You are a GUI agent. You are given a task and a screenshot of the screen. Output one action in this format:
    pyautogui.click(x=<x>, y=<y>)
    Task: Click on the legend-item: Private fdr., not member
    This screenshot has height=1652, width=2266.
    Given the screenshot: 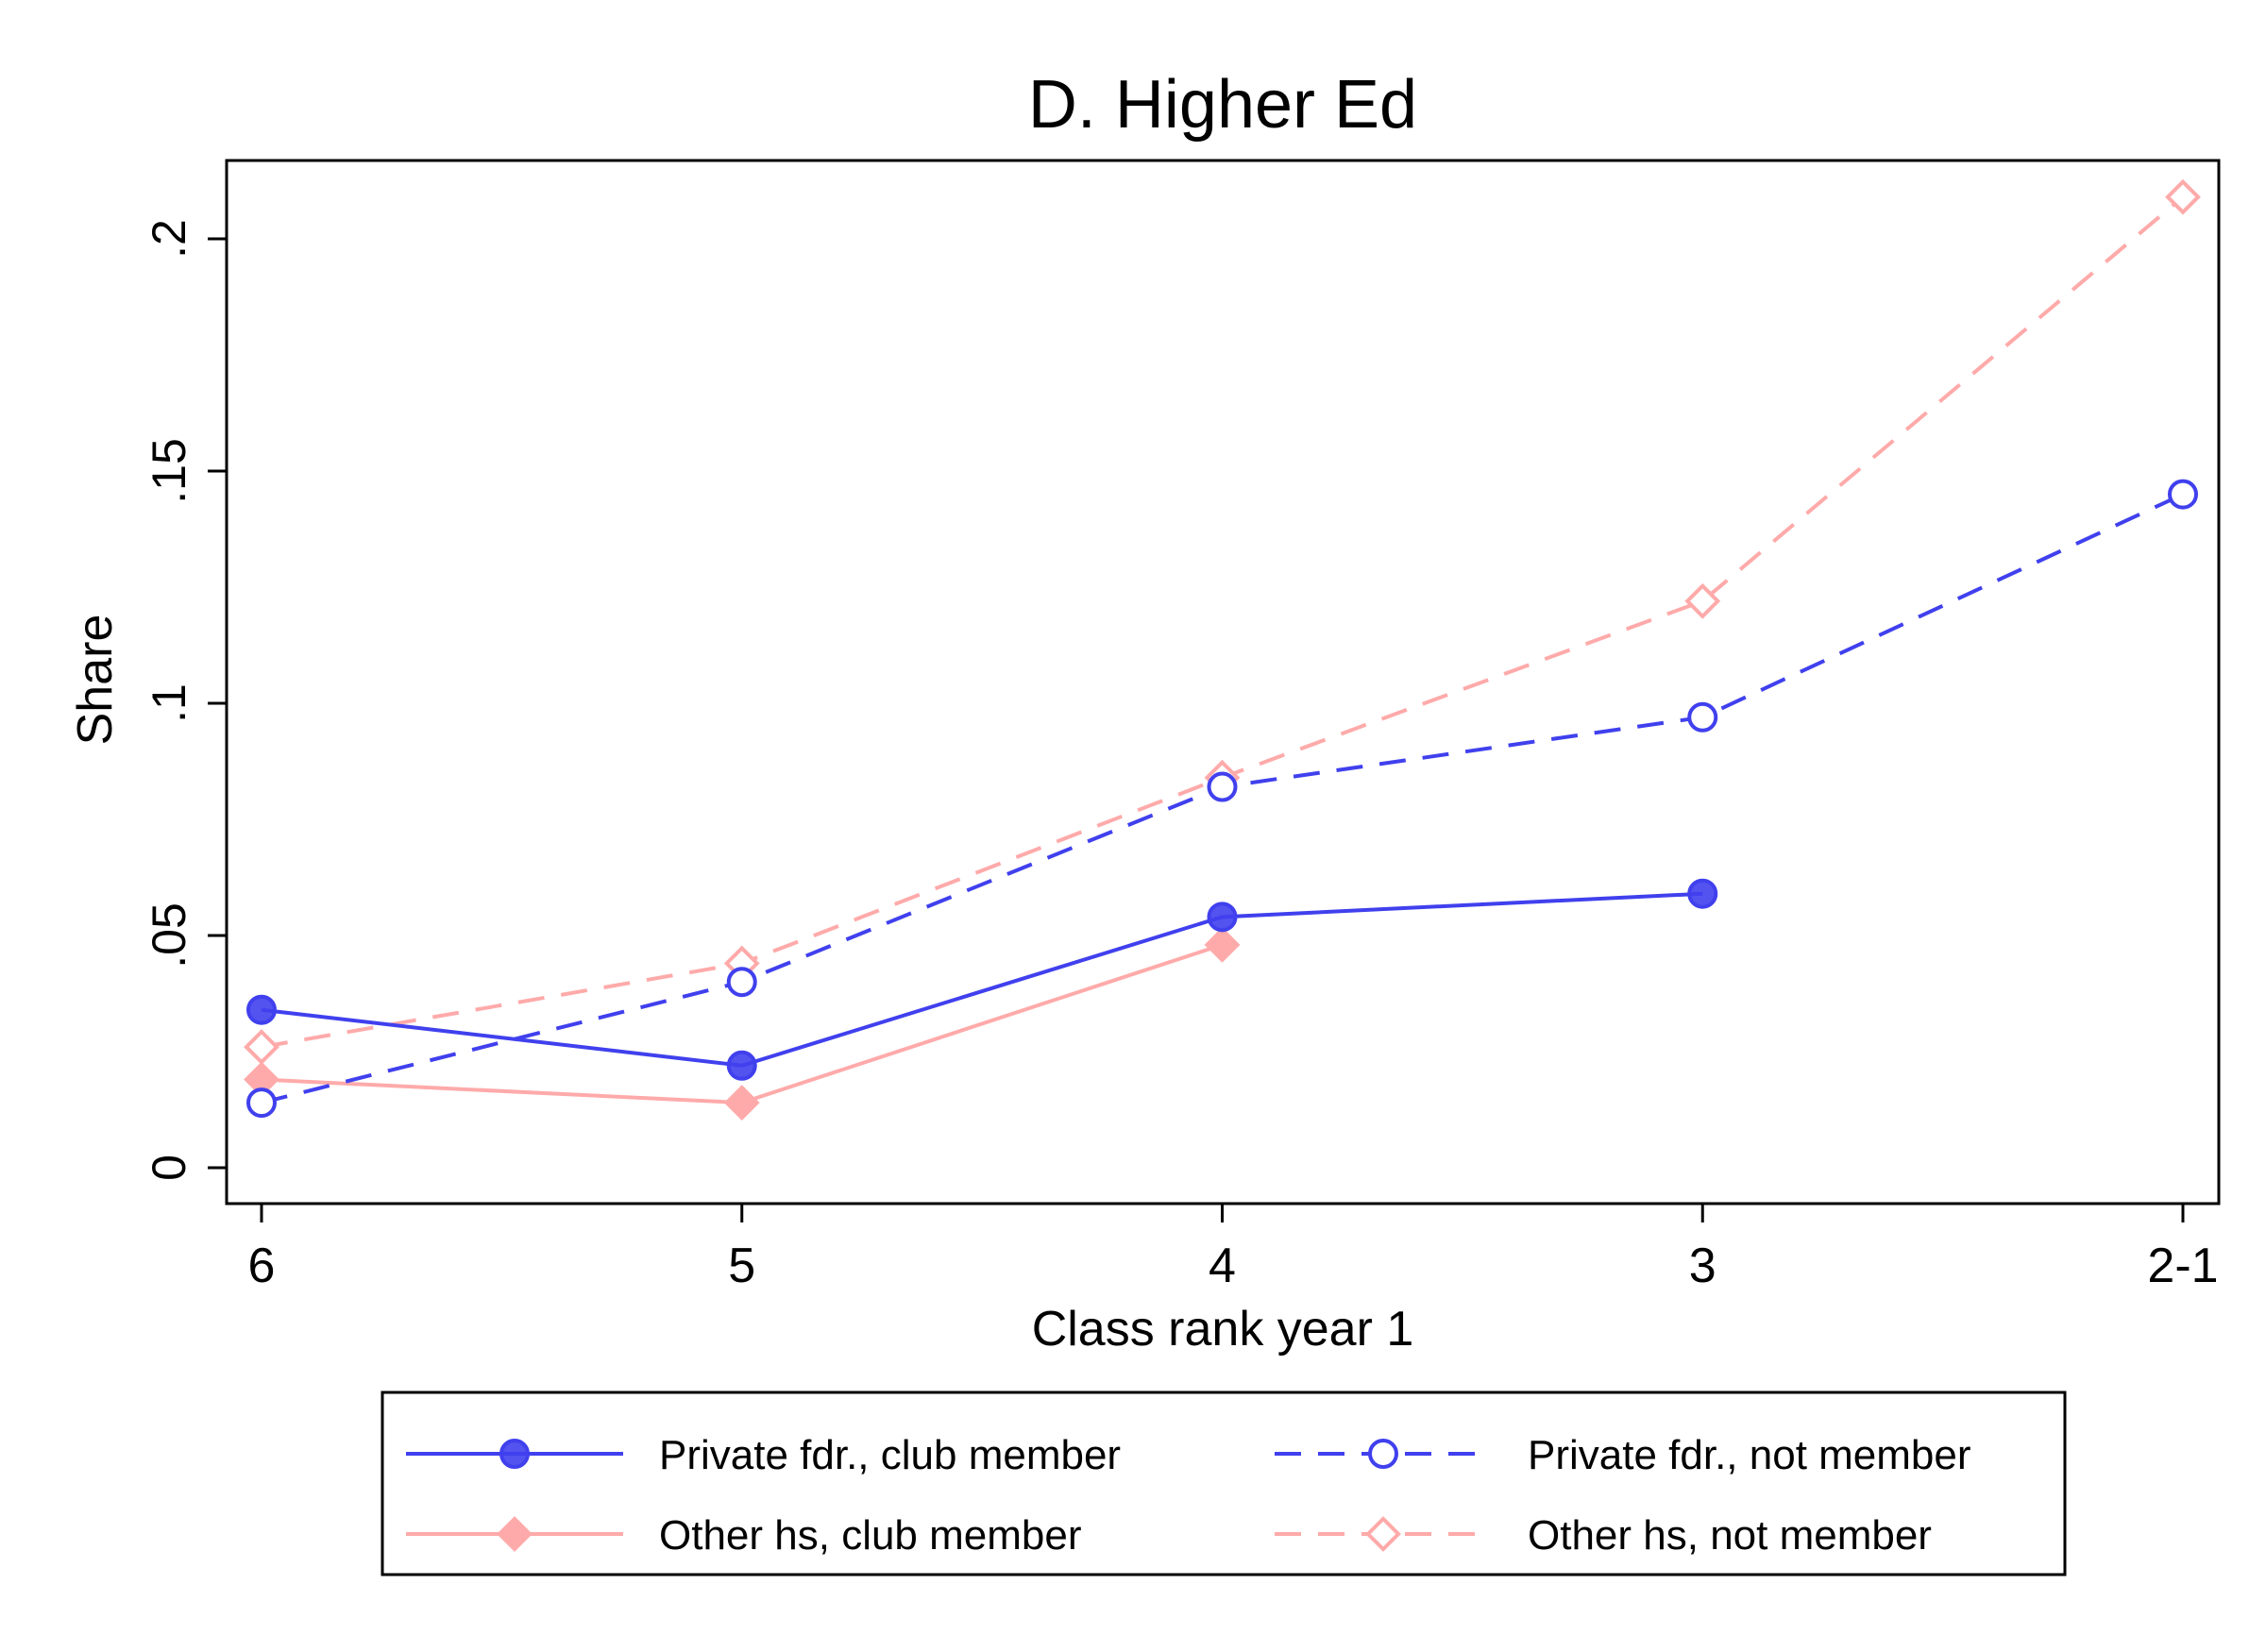 What is the action you would take?
    pyautogui.click(x=1623, y=1455)
    